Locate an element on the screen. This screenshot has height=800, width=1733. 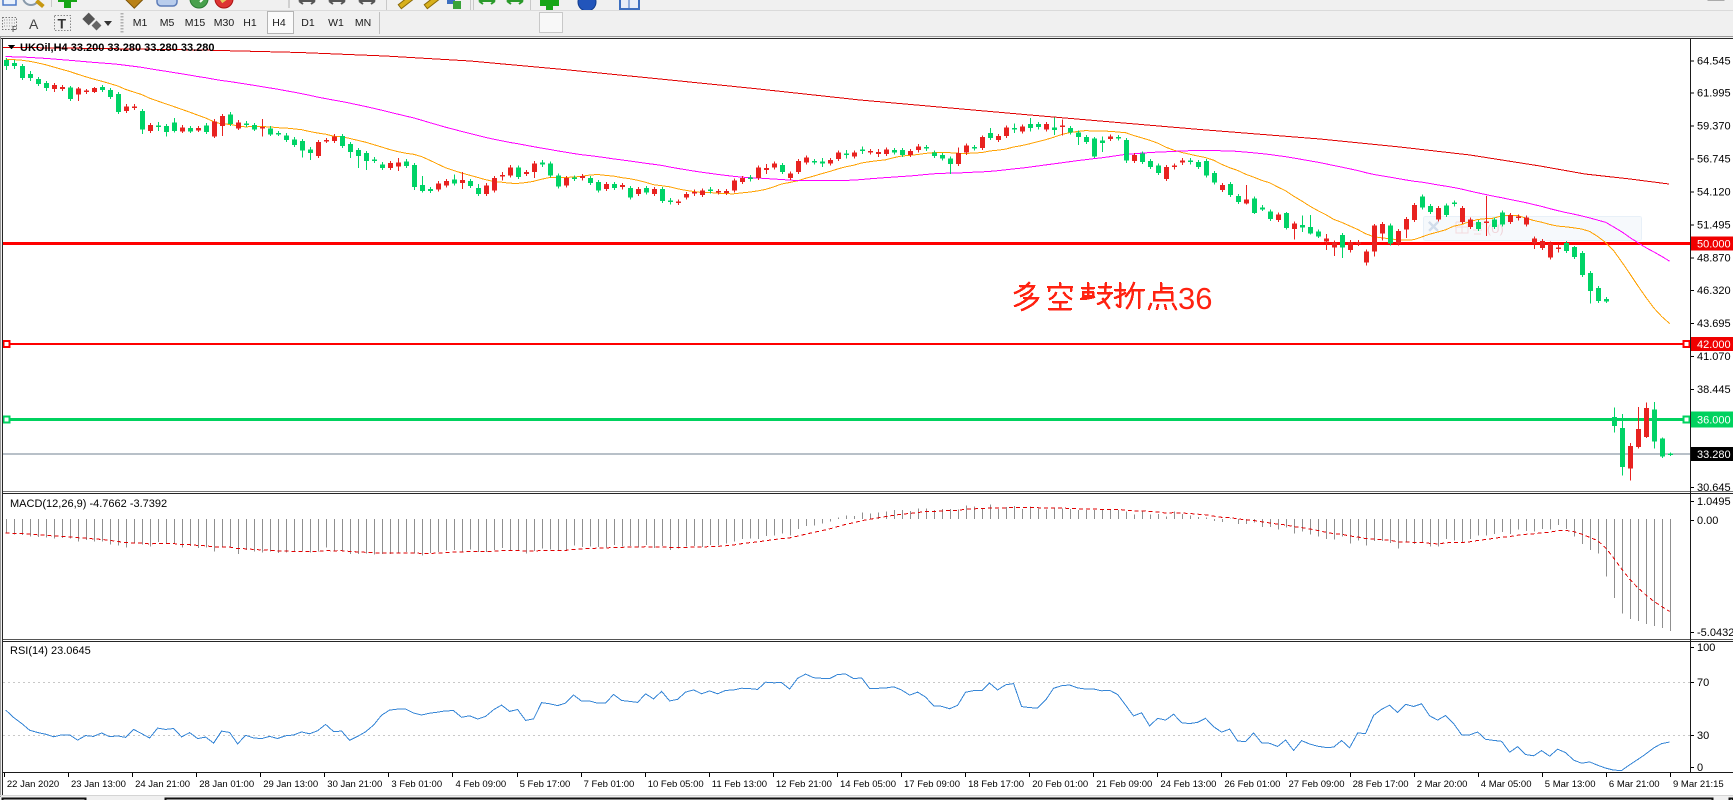
svg-text: 21 Feb 09:00 is located at coordinates (1124, 784).